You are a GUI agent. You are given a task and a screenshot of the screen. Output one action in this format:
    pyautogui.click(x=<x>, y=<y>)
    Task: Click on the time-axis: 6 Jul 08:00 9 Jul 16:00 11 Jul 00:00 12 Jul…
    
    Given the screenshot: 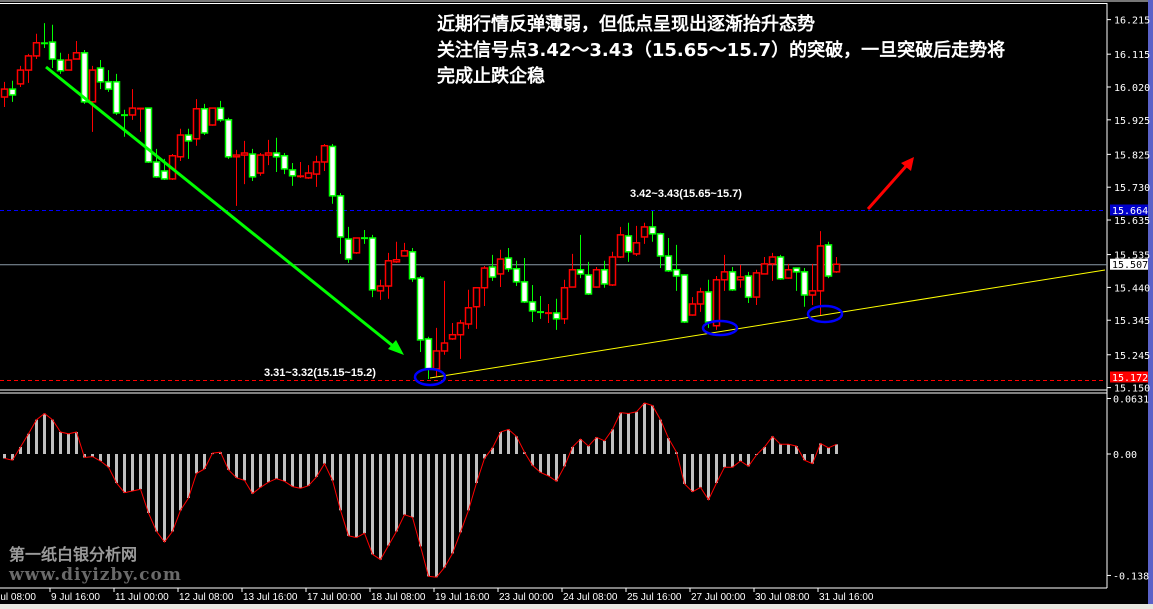 What is the action you would take?
    pyautogui.click(x=437, y=595)
    